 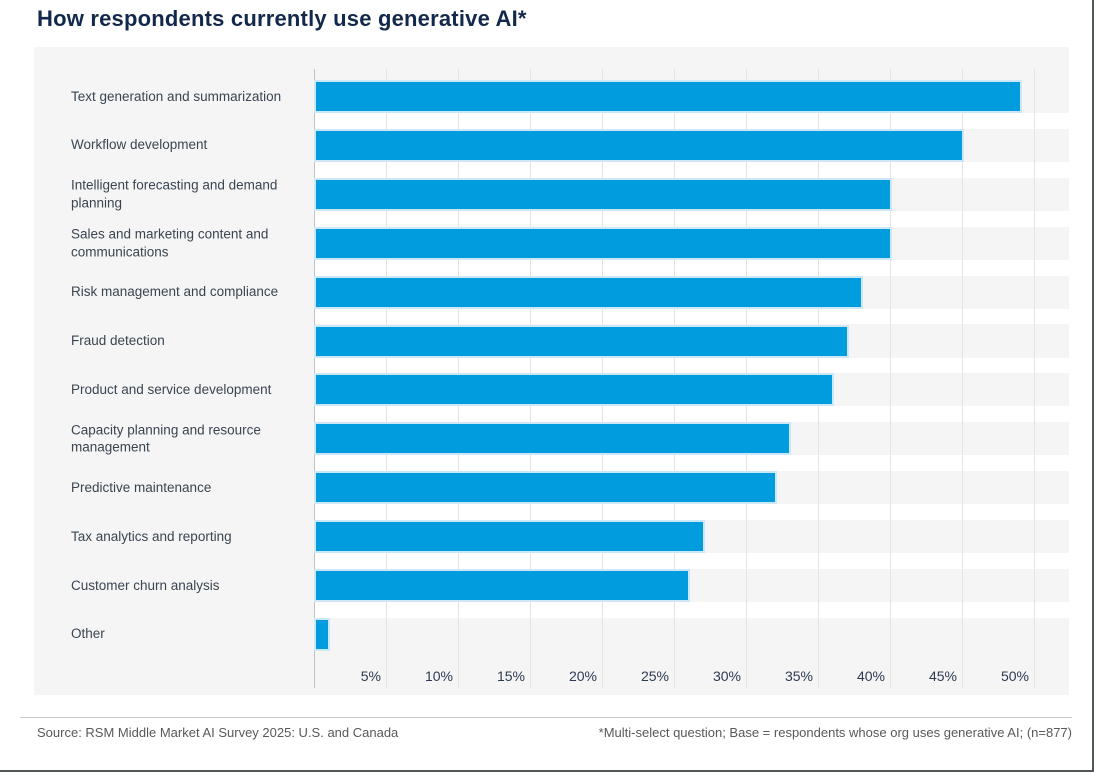 What do you see at coordinates (546, 717) in the screenshot?
I see `footer-divider` at bounding box center [546, 717].